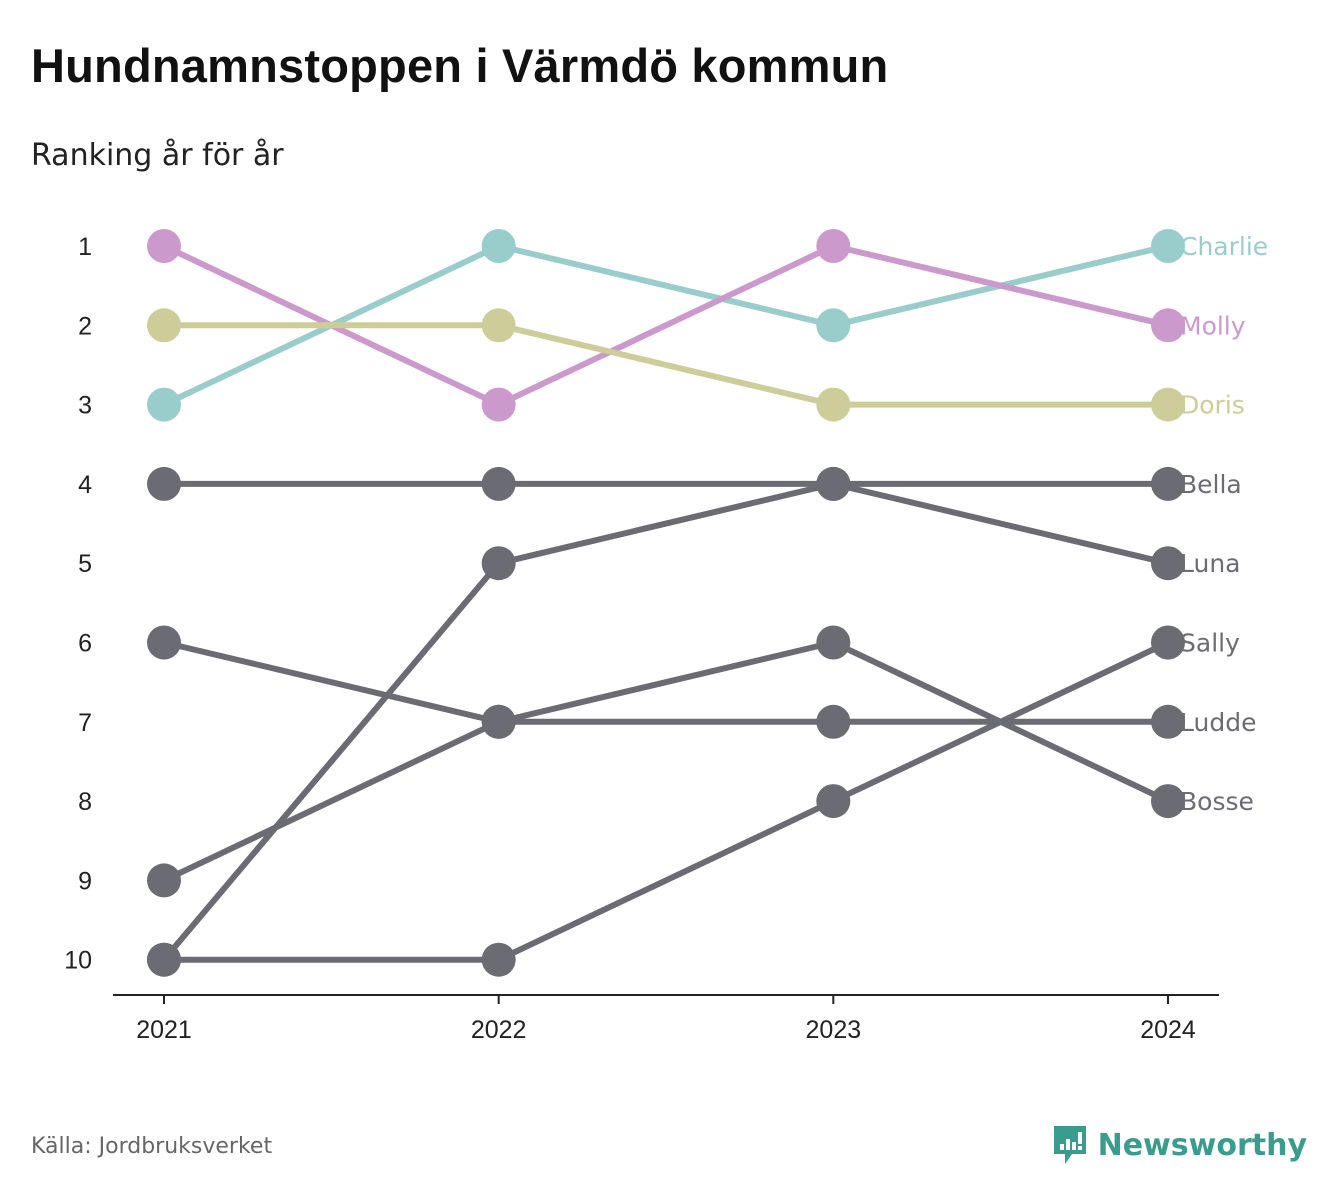 The image size is (1340, 1198). What do you see at coordinates (1168, 801) in the screenshot?
I see `point-bosse-2024` at bounding box center [1168, 801].